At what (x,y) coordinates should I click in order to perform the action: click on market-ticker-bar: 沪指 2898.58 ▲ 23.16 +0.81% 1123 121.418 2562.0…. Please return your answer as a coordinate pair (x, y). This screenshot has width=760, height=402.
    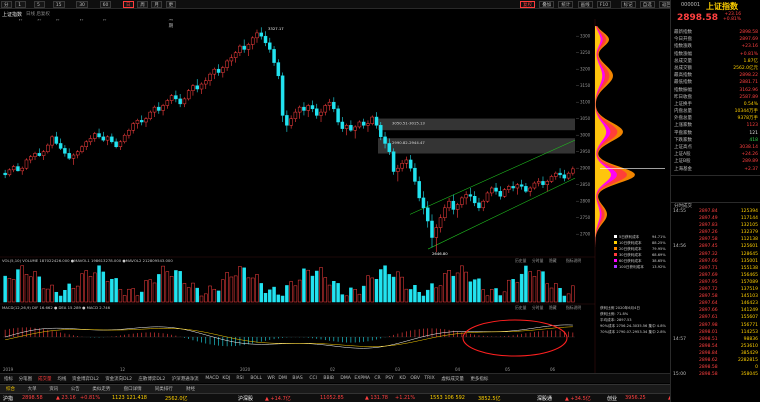
    Looking at the image, I should click on (380, 397).